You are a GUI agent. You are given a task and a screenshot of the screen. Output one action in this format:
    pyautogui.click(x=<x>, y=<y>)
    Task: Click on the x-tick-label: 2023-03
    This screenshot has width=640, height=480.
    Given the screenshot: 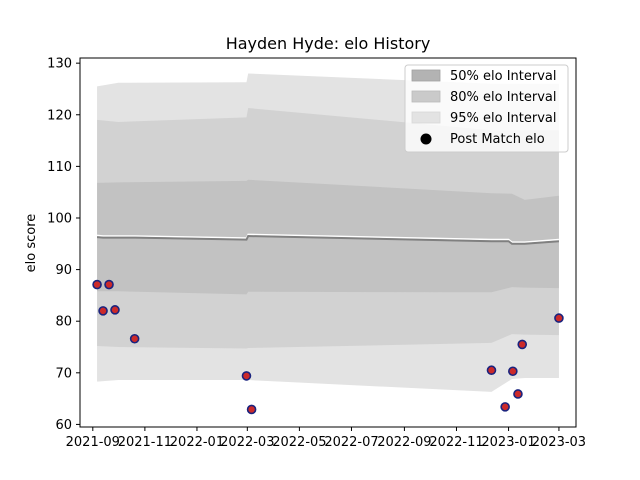 What is the action you would take?
    pyautogui.click(x=559, y=442)
    